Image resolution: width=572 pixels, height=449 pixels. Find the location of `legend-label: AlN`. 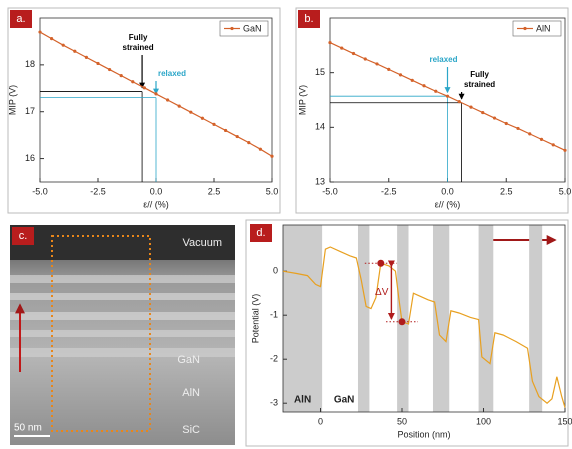

legend-label: AlN is located at coordinates (543, 28).